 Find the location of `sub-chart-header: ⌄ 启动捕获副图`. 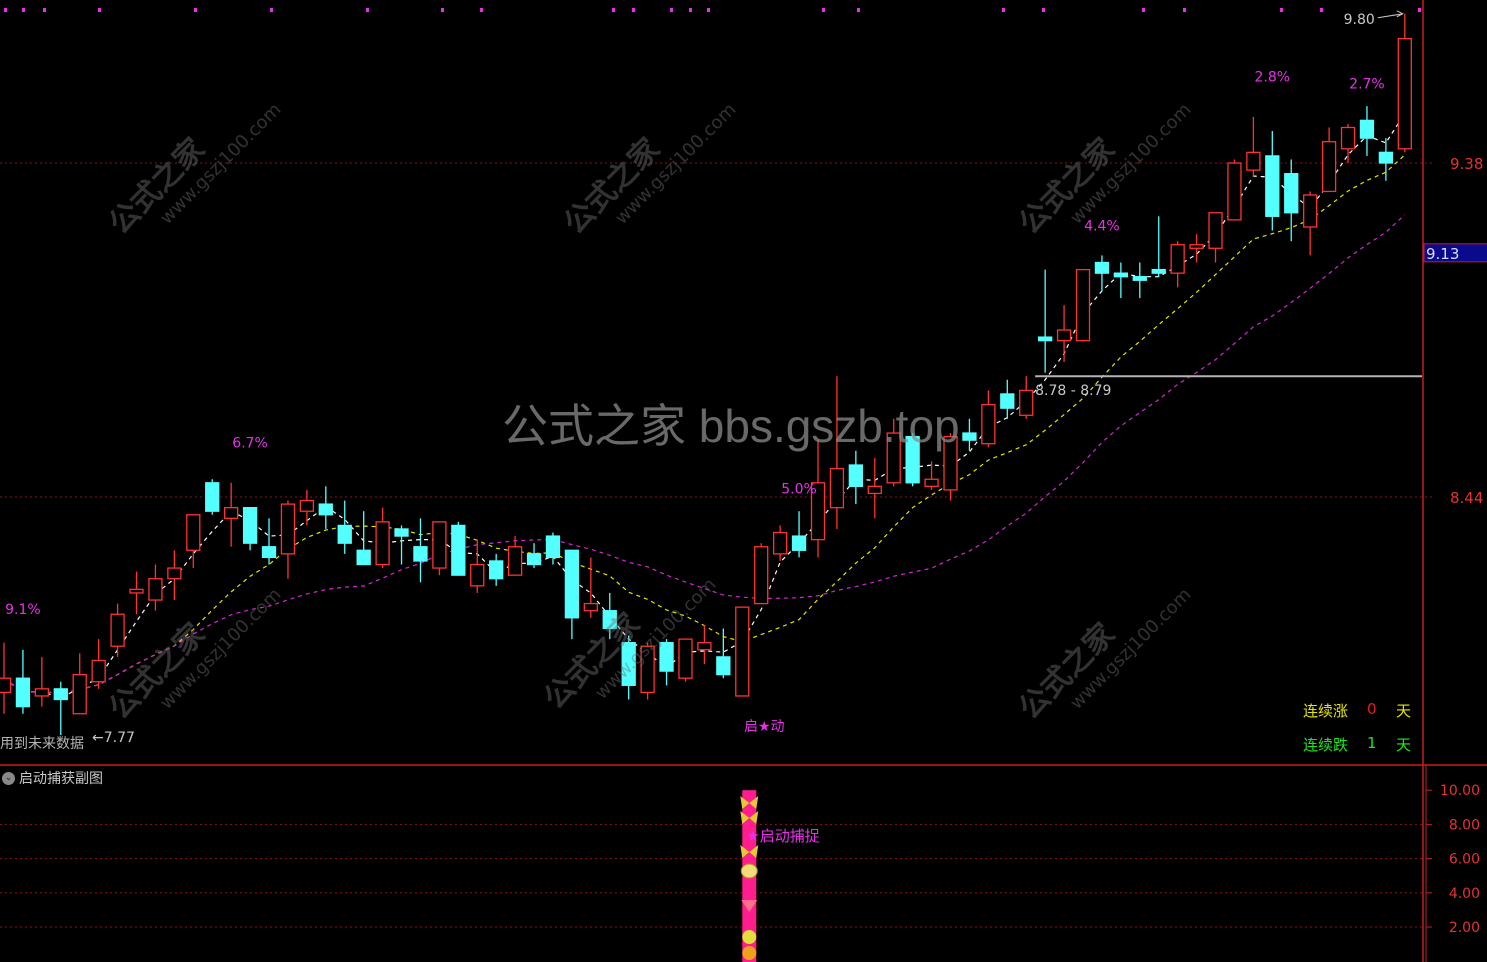

sub-chart-header: ⌄ 启动捕获副图 is located at coordinates (52, 778).